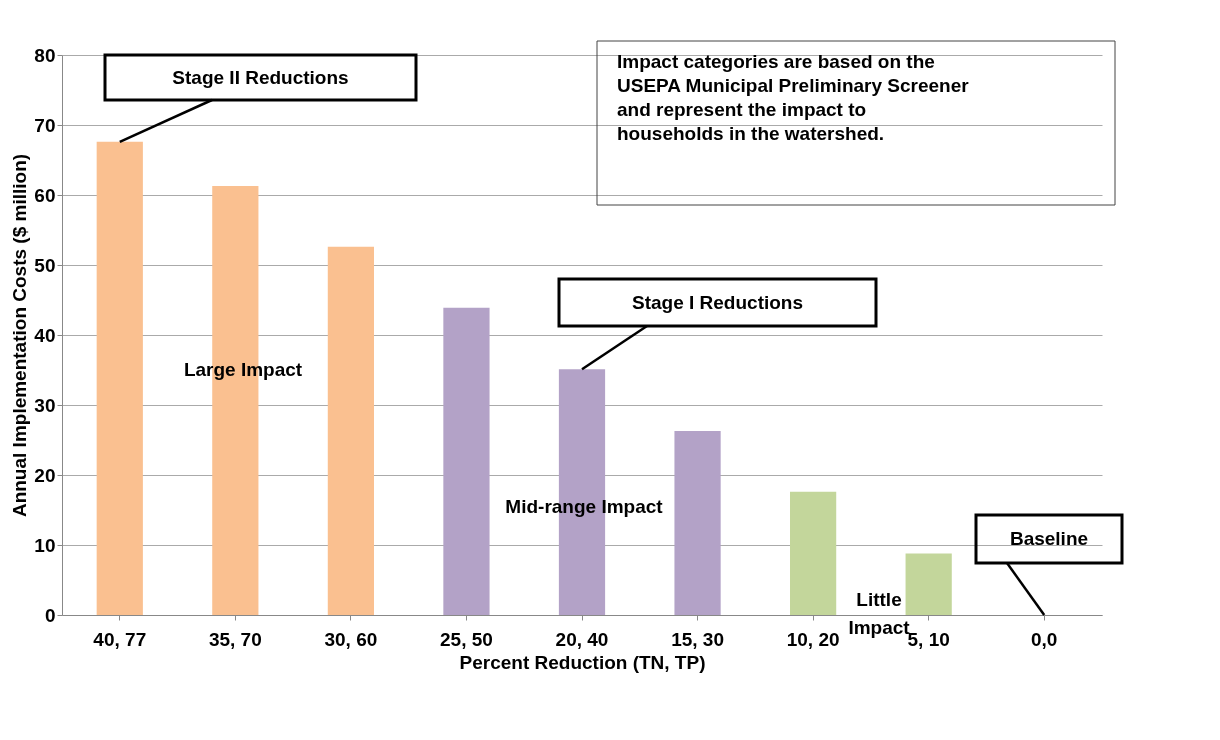  I want to click on annotation: Mid-range Impact, so click(584, 506).